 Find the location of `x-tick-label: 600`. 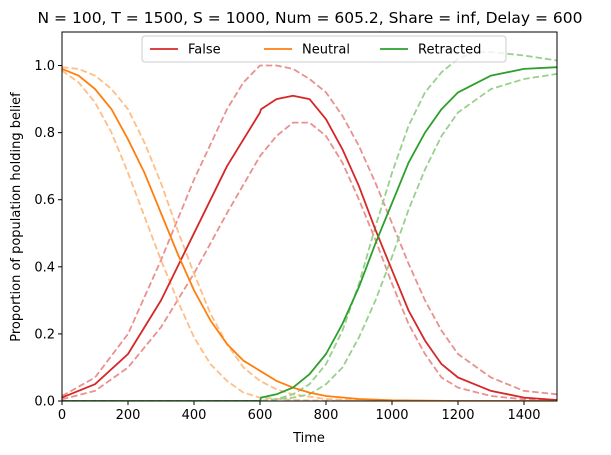

x-tick-label: 600 is located at coordinates (260, 415).